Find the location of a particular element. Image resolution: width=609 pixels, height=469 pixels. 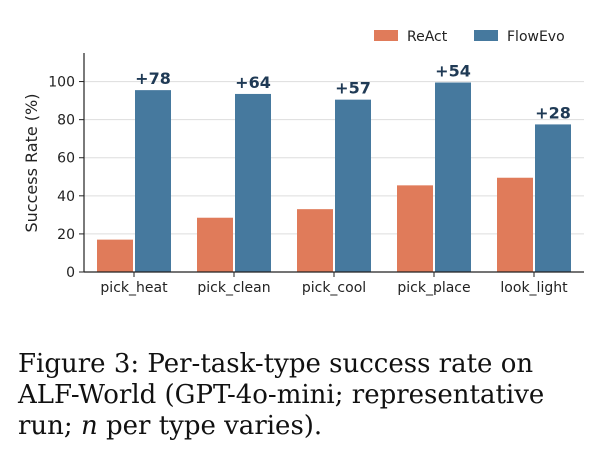

legend-label-flowevo: FlowEvo is located at coordinates (536, 37).